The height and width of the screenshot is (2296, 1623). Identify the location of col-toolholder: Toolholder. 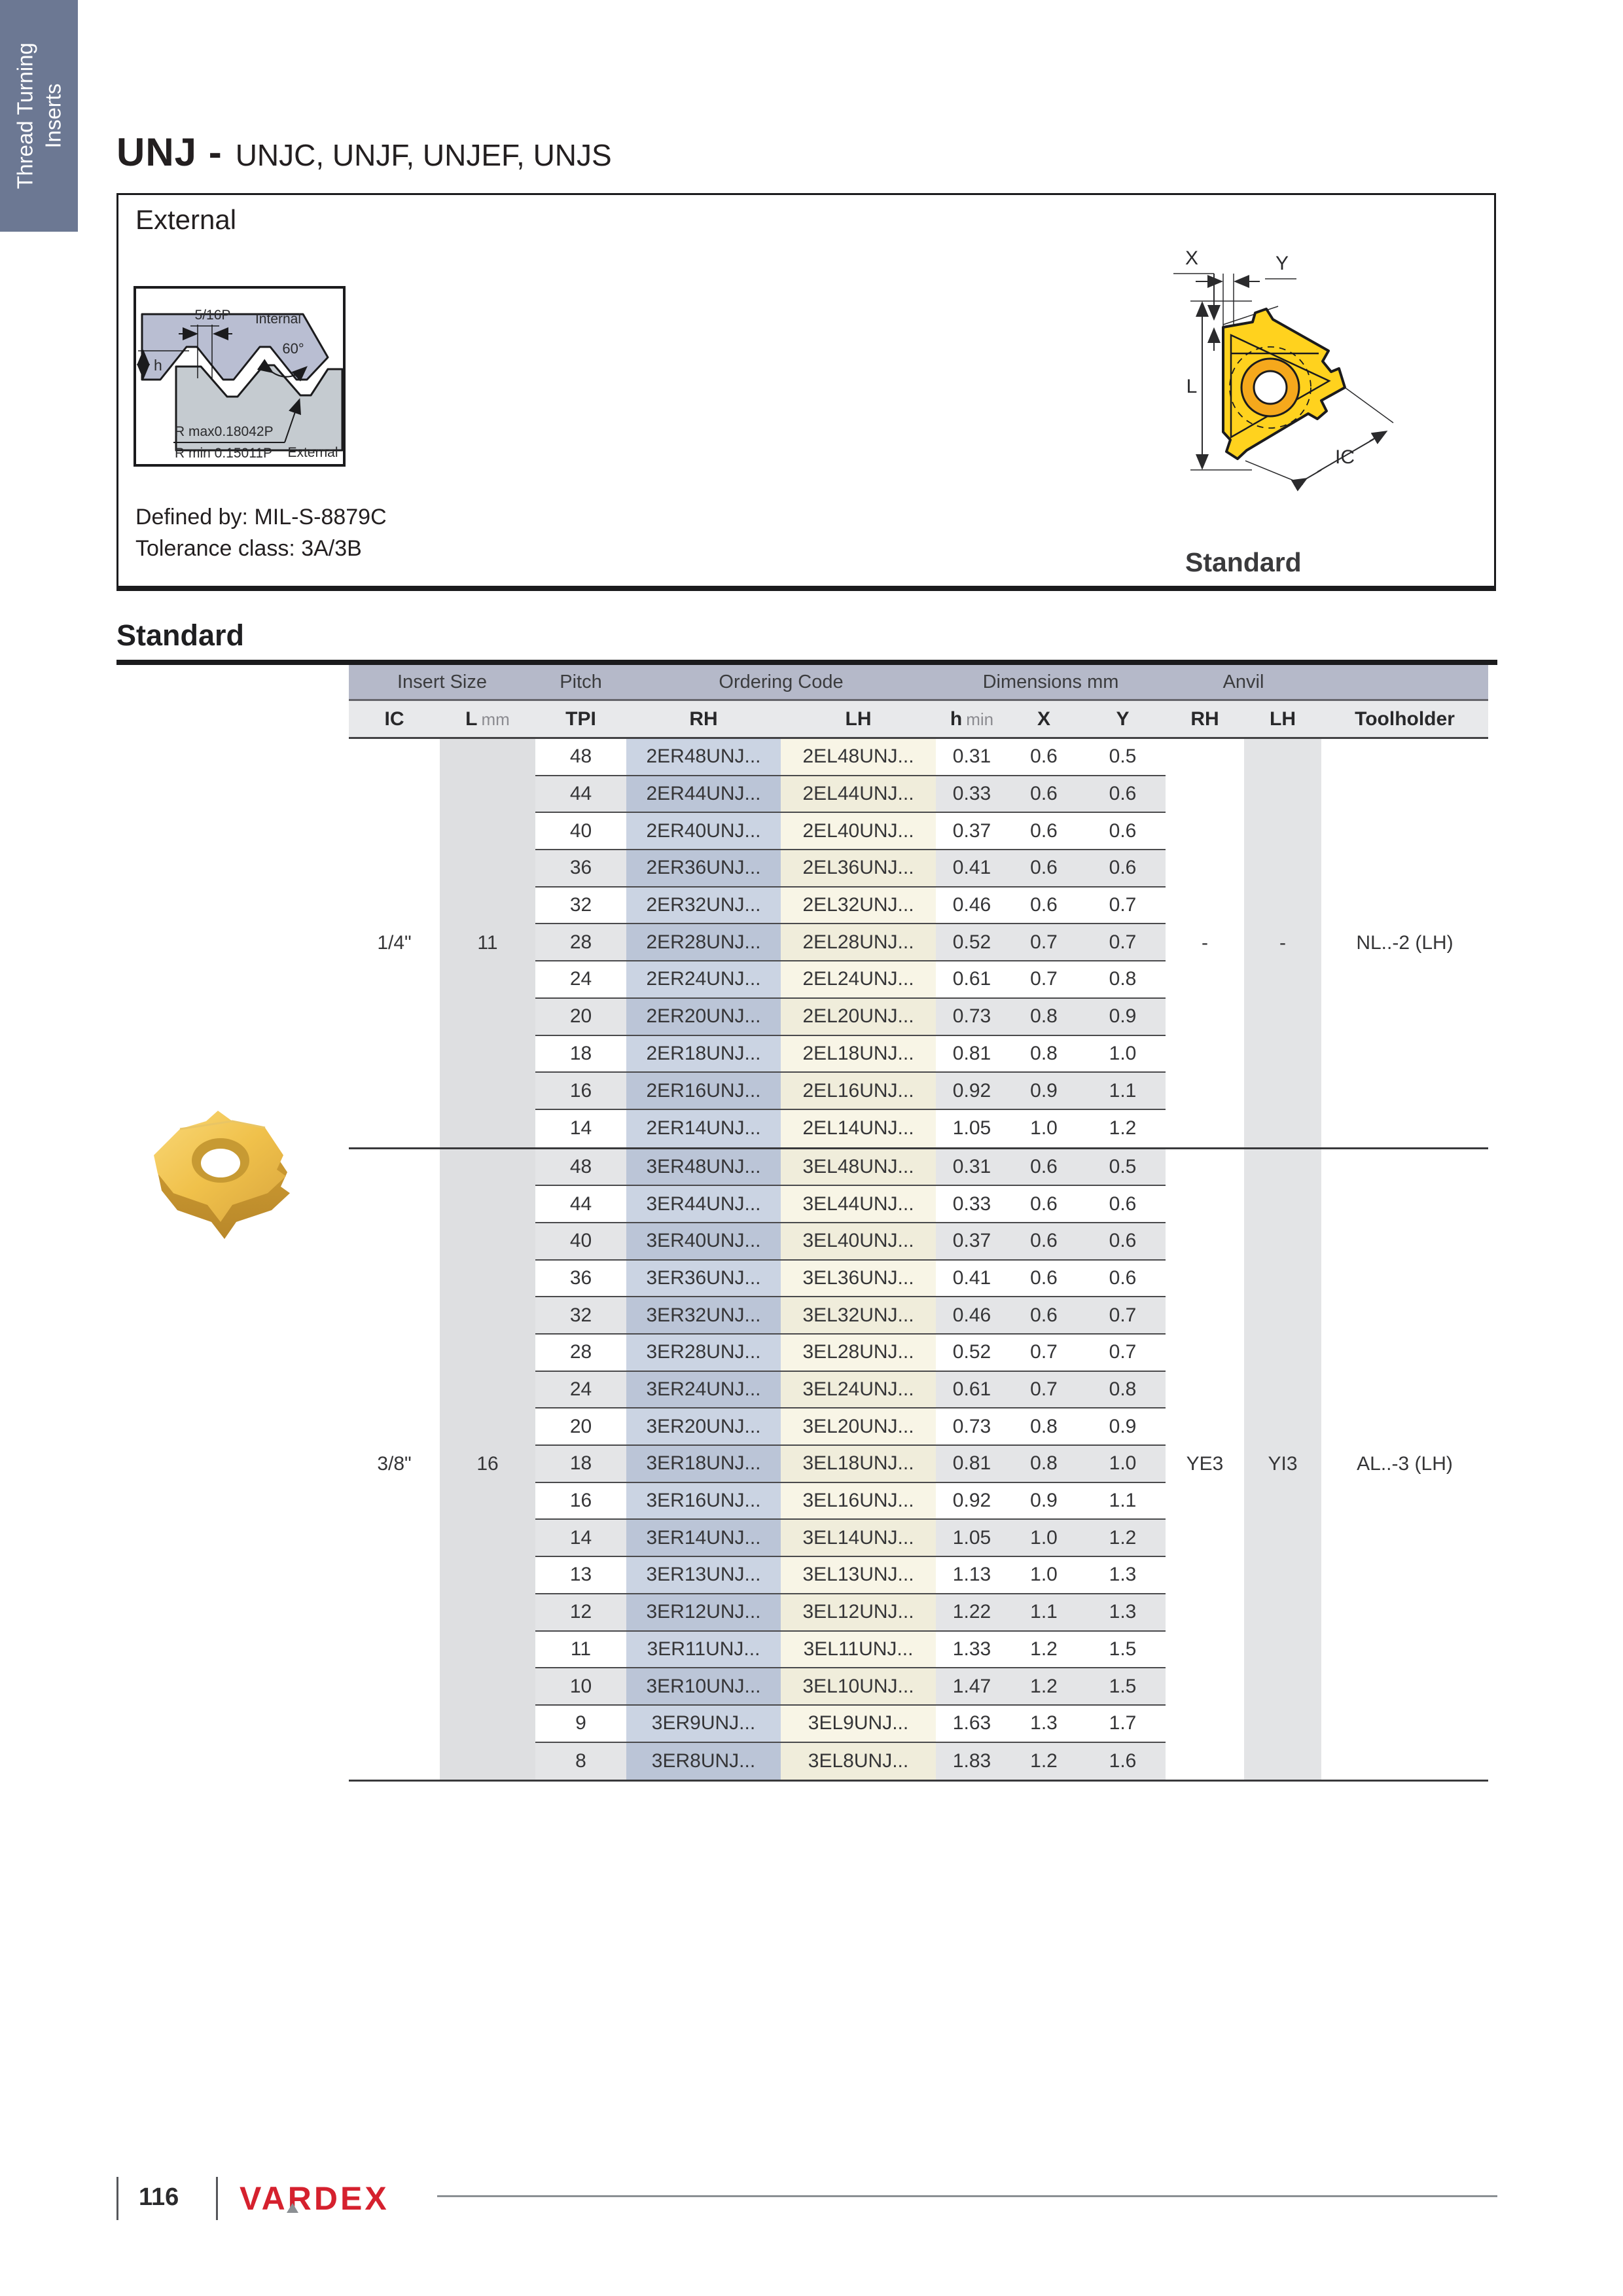
(1405, 719).